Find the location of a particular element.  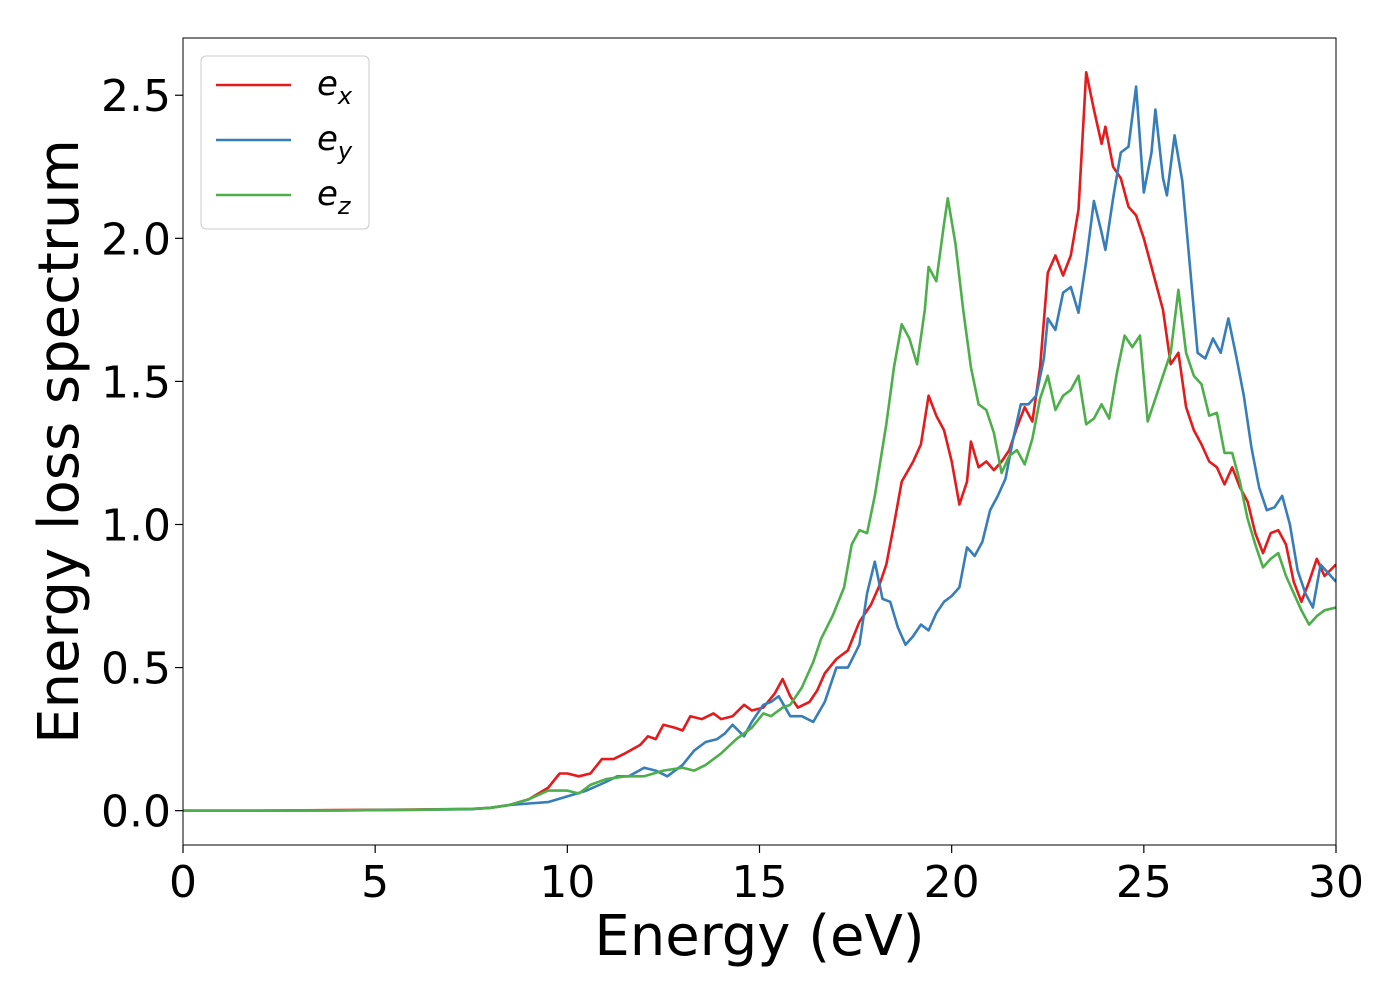

legend: ex ey ez is located at coordinates (285, 142).